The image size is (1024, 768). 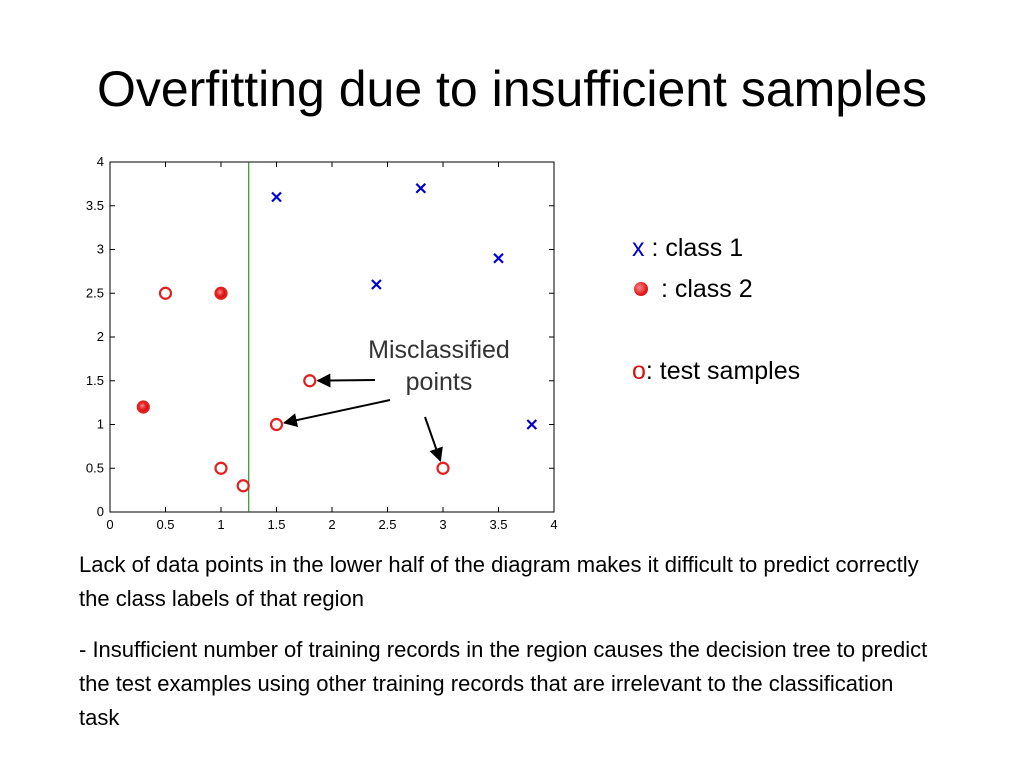 I want to click on y-tick-label: 3, so click(x=100, y=249).